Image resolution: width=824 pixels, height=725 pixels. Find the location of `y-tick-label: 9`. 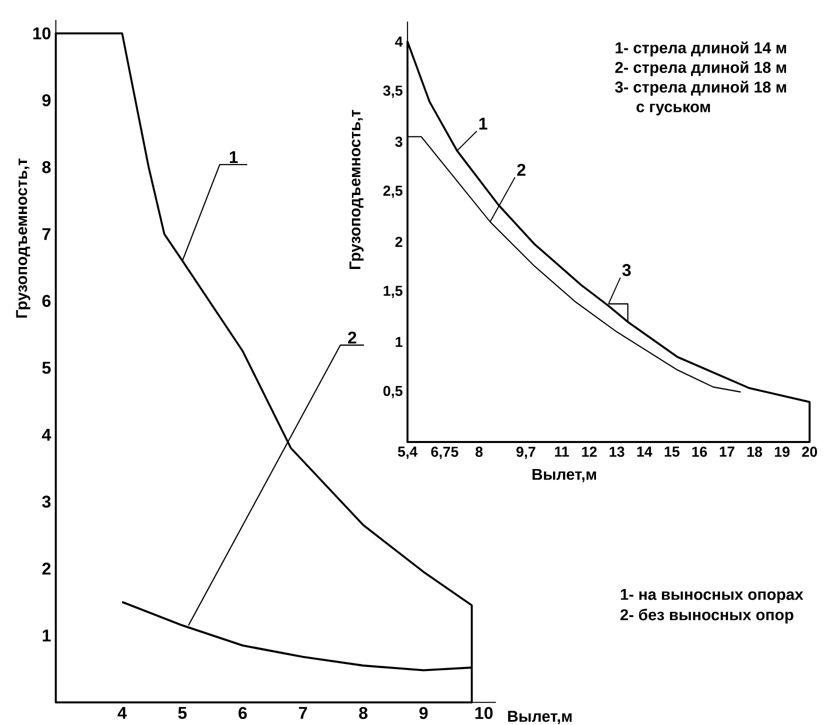

y-tick-label: 9 is located at coordinates (46, 100).